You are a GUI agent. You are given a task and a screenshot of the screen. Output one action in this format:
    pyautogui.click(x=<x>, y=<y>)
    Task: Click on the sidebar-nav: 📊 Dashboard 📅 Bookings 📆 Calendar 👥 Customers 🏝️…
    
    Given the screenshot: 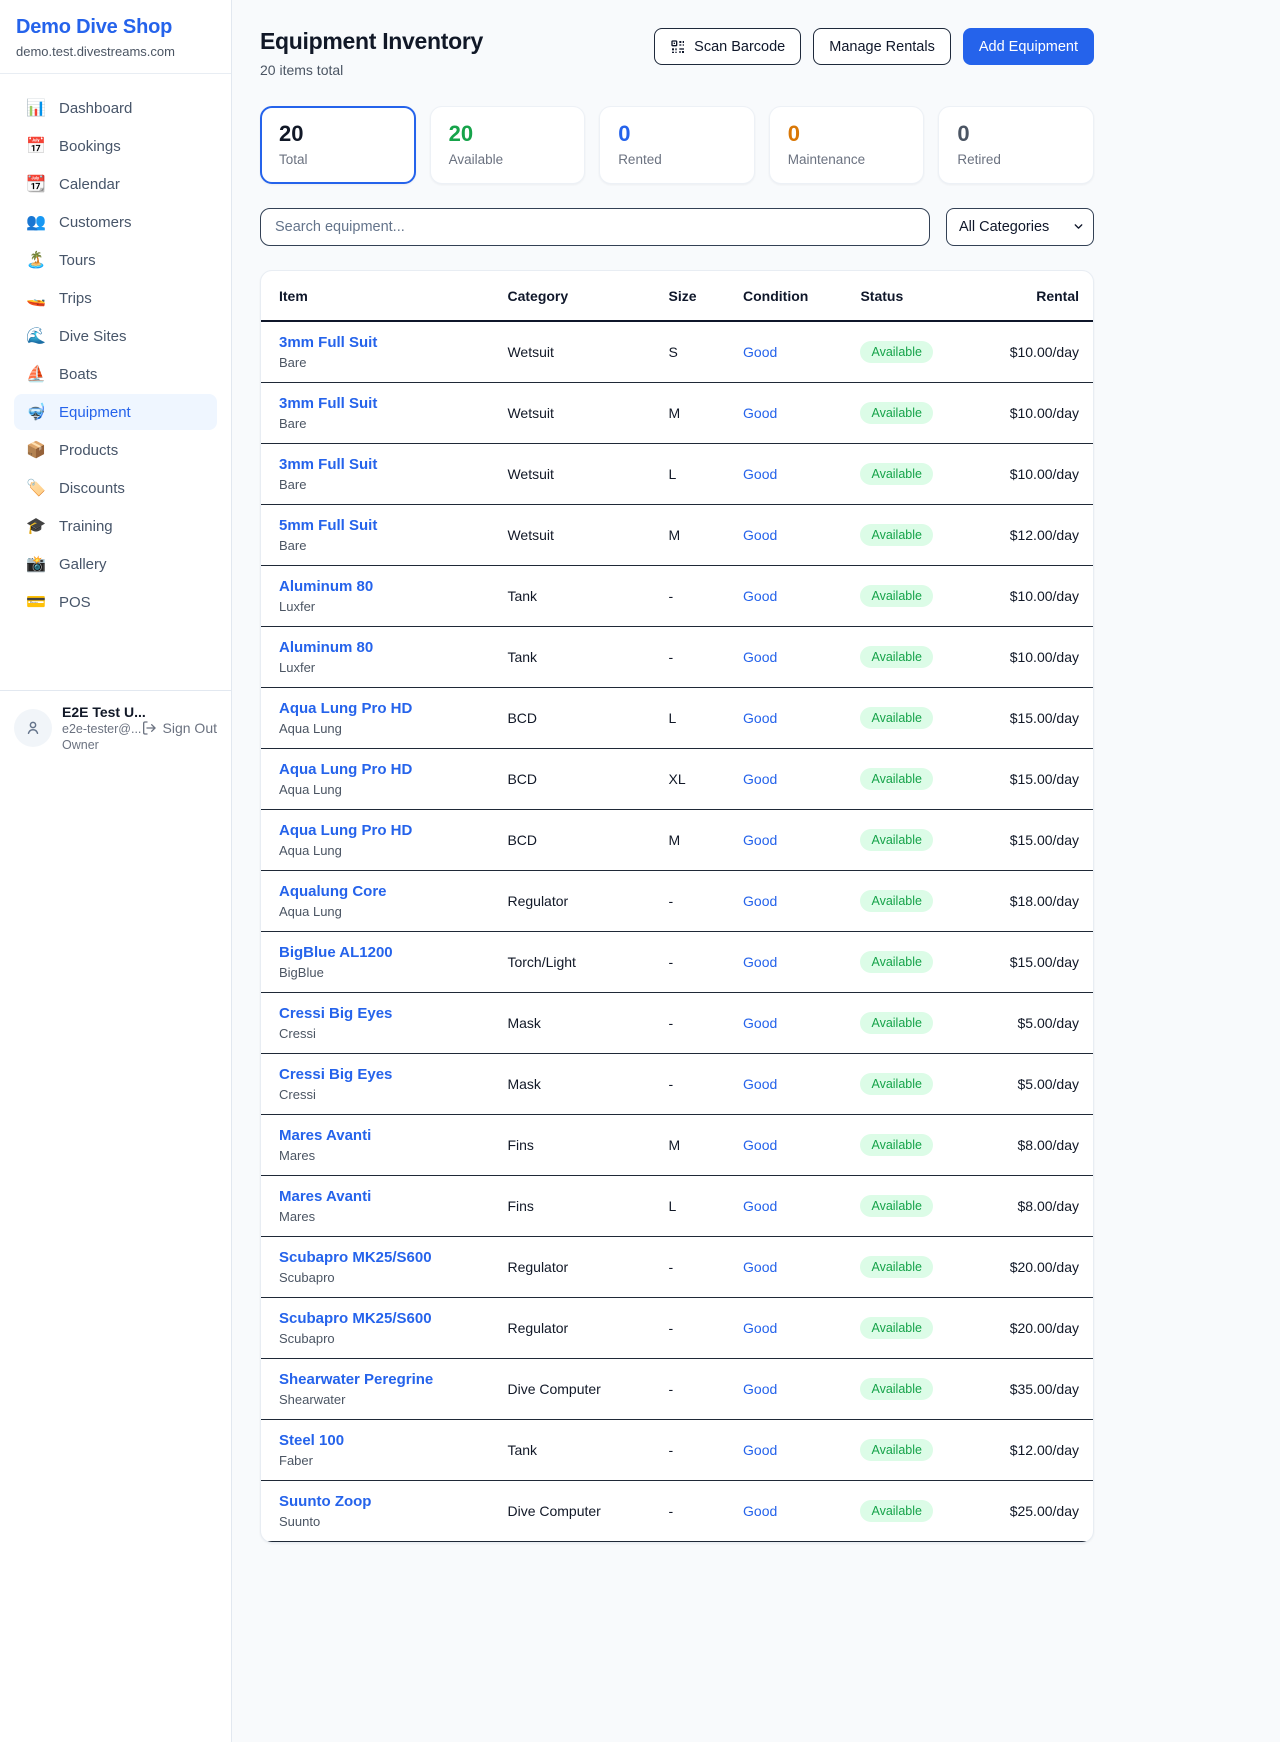 What is the action you would take?
    pyautogui.click(x=115, y=348)
    